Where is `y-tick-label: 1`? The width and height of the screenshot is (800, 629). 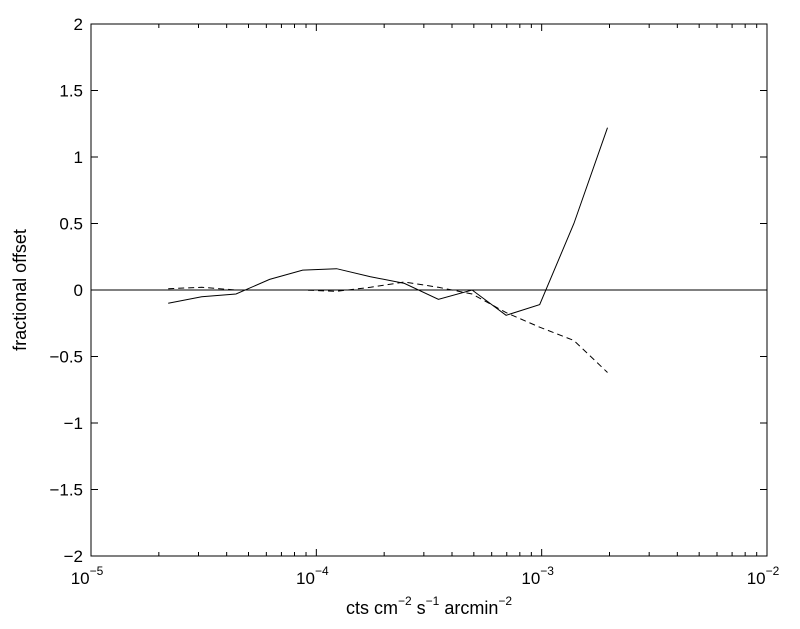 y-tick-label: 1 is located at coordinates (78, 157).